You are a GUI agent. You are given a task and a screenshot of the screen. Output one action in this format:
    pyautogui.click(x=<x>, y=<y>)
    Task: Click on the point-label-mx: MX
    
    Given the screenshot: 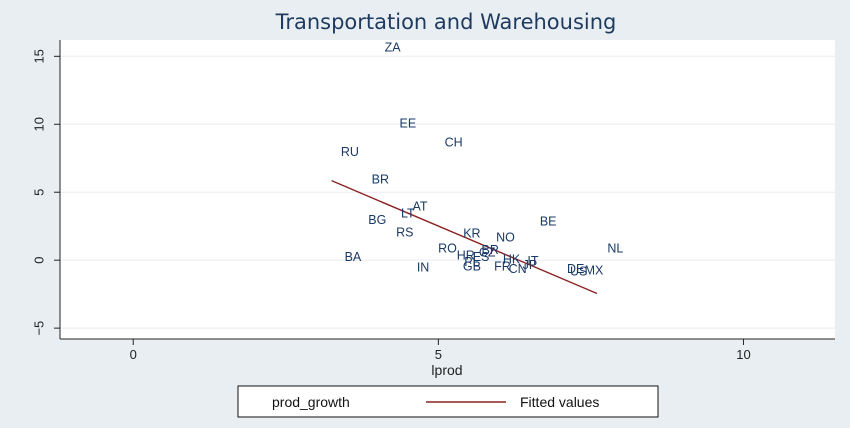 What is the action you would take?
    pyautogui.click(x=594, y=270)
    